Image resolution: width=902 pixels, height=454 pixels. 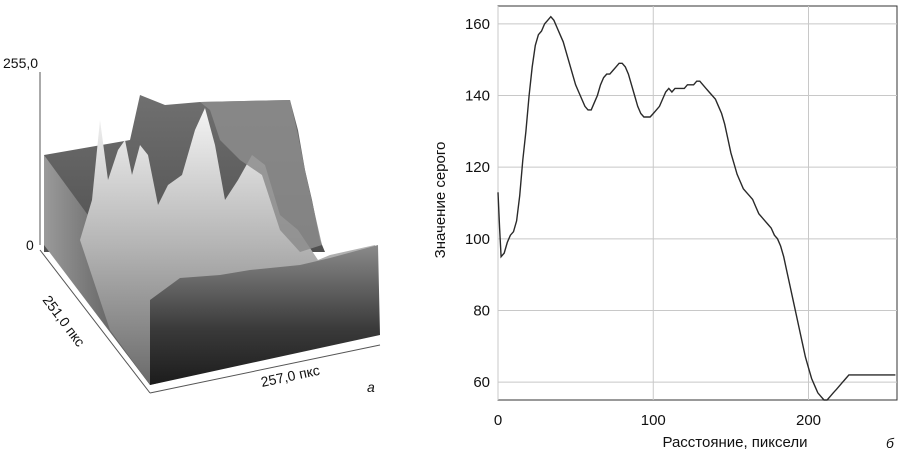 I want to click on panel-a-letter: а, so click(x=371, y=387).